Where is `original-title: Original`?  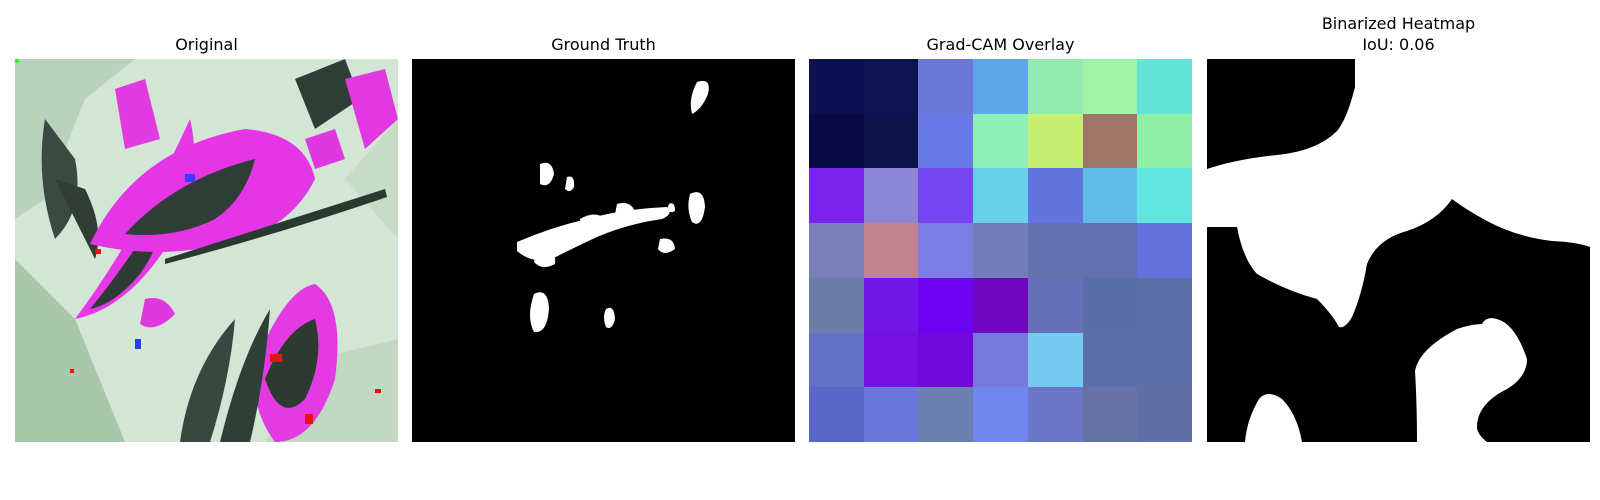 original-title: Original is located at coordinates (206, 44).